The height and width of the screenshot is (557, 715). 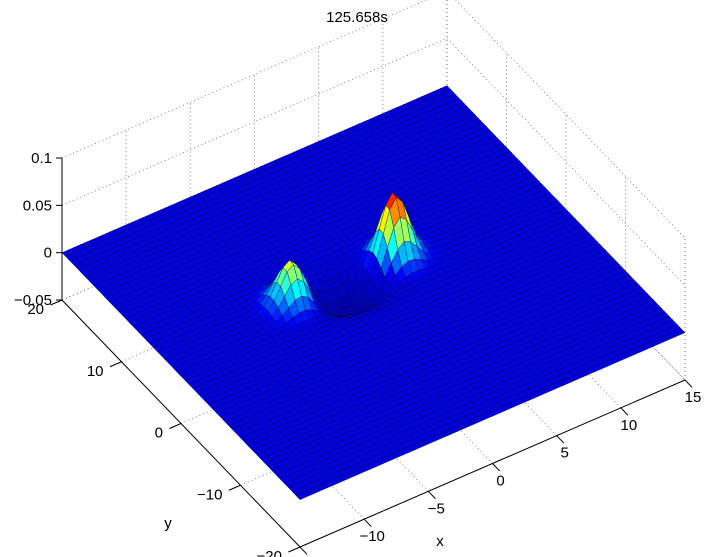 I want to click on chart-title: 125.658s, so click(x=357, y=17).